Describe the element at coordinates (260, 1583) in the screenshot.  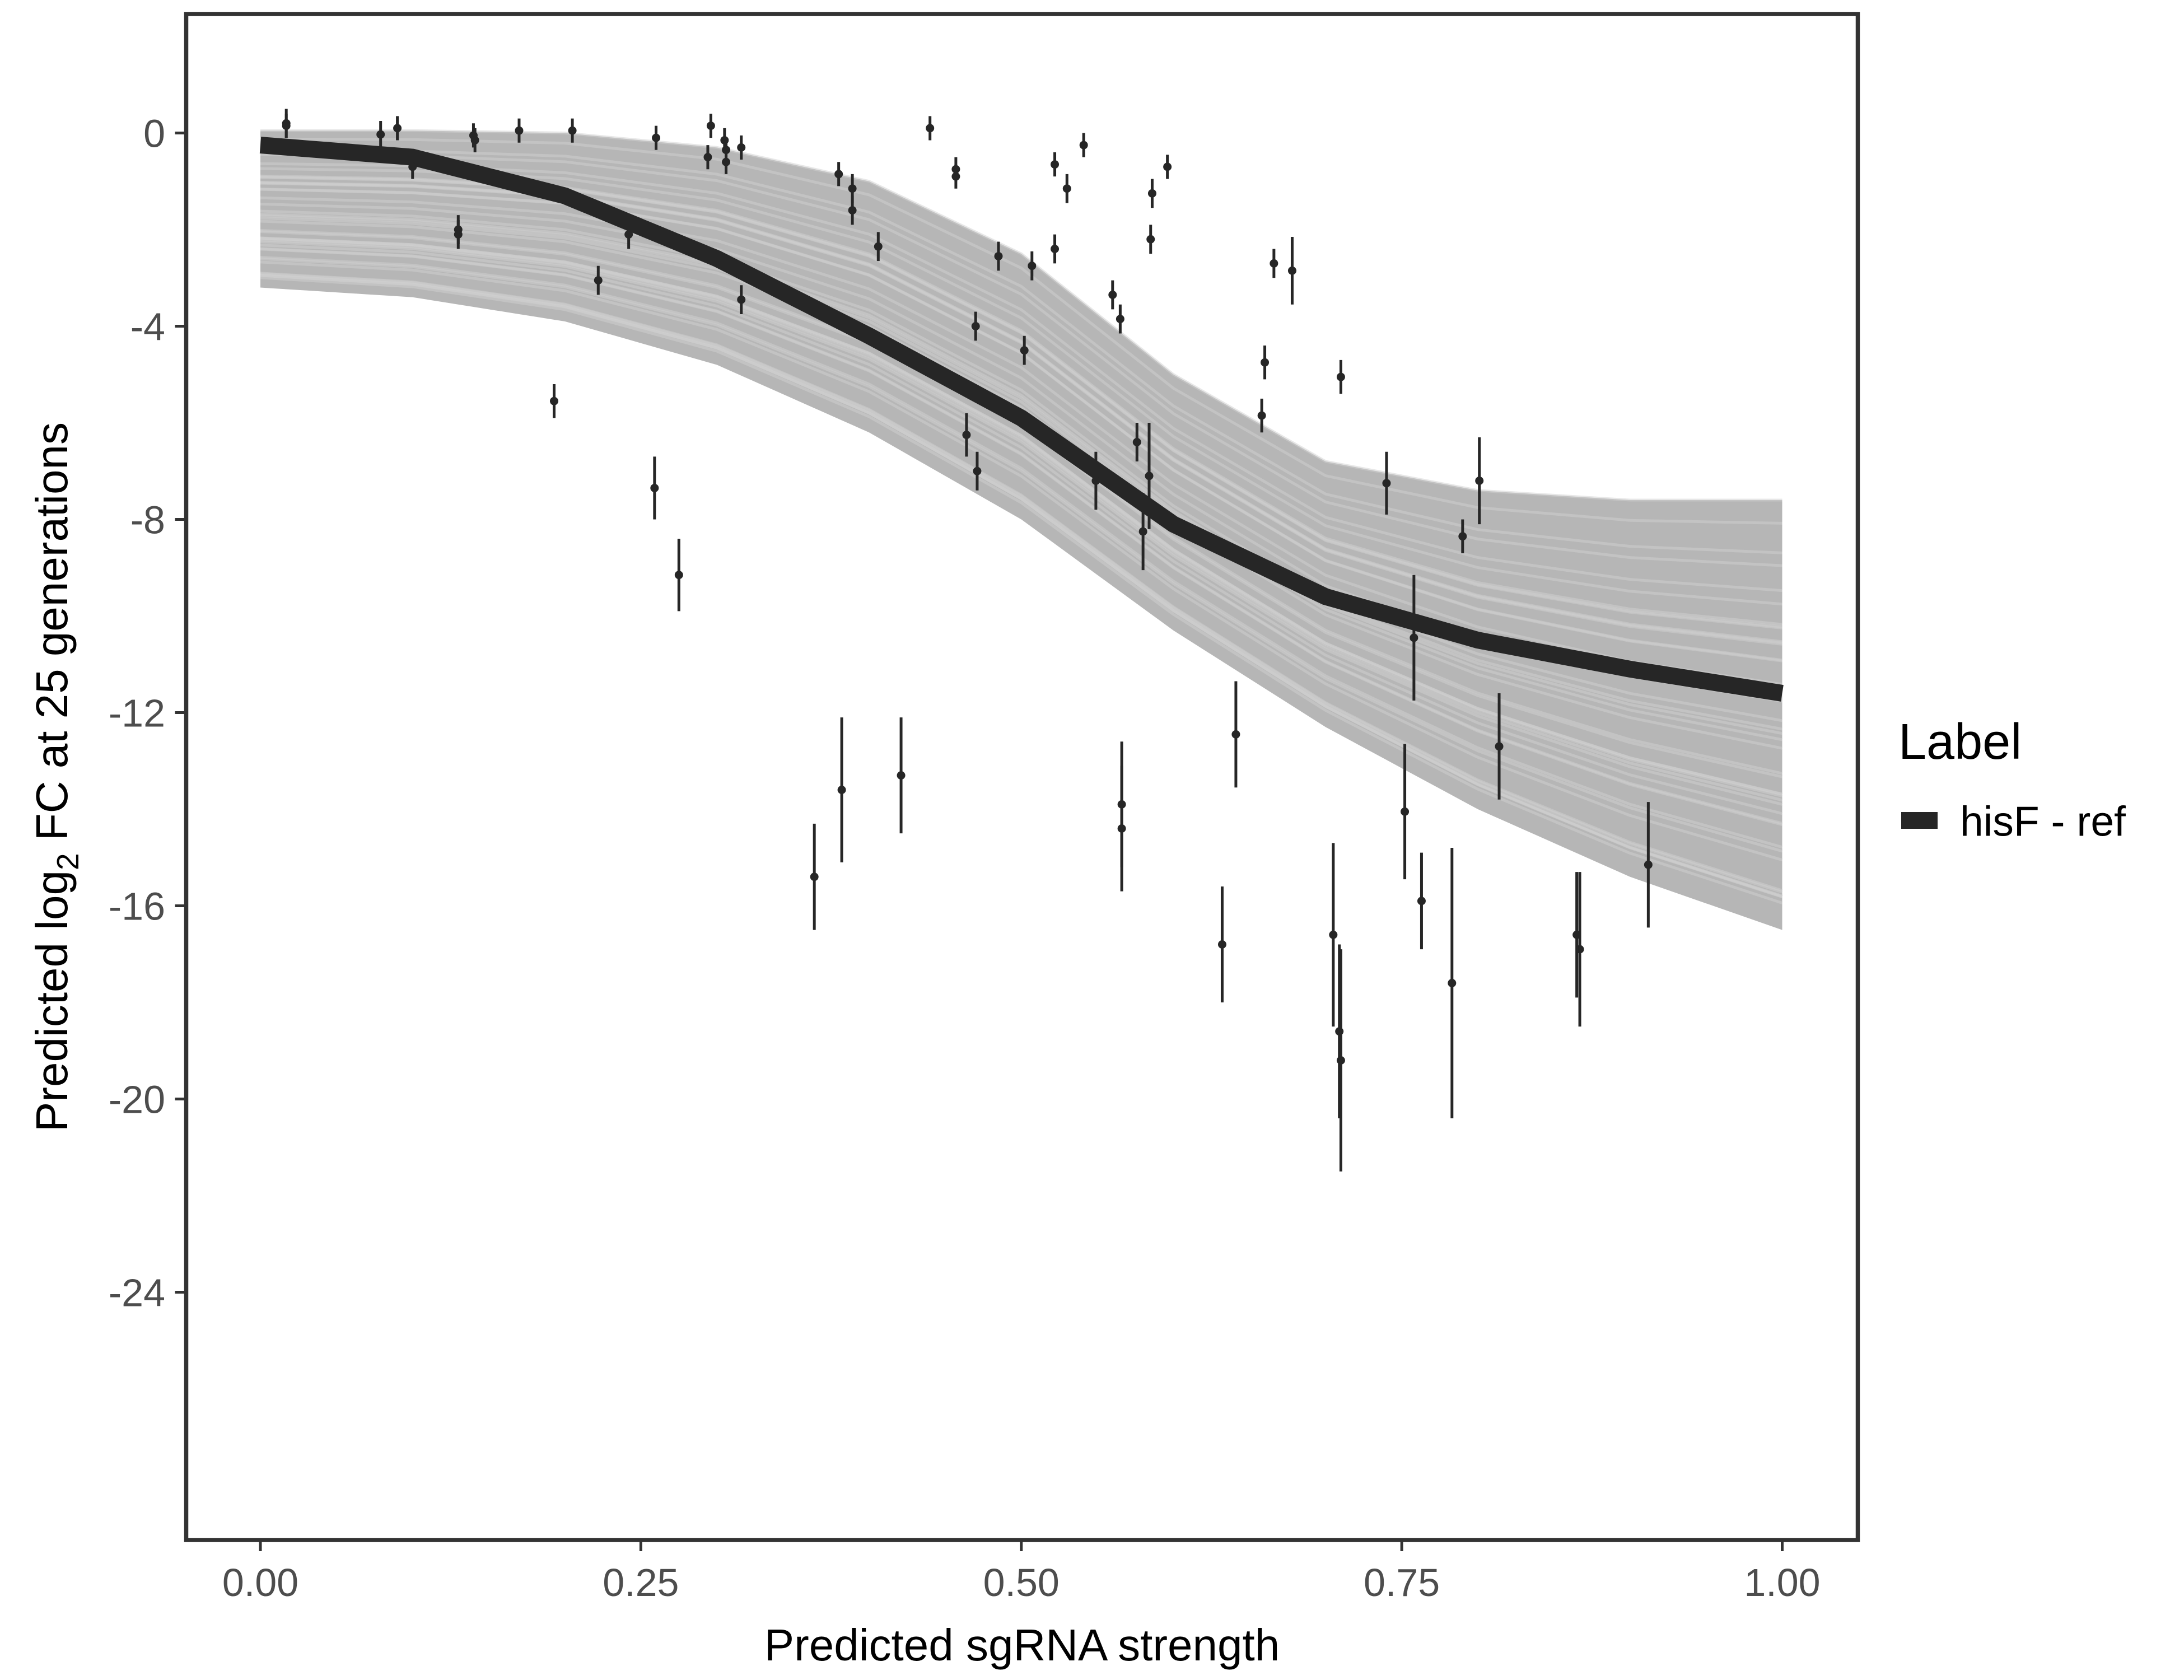
I see `x-tick-label: 0.00` at that location.